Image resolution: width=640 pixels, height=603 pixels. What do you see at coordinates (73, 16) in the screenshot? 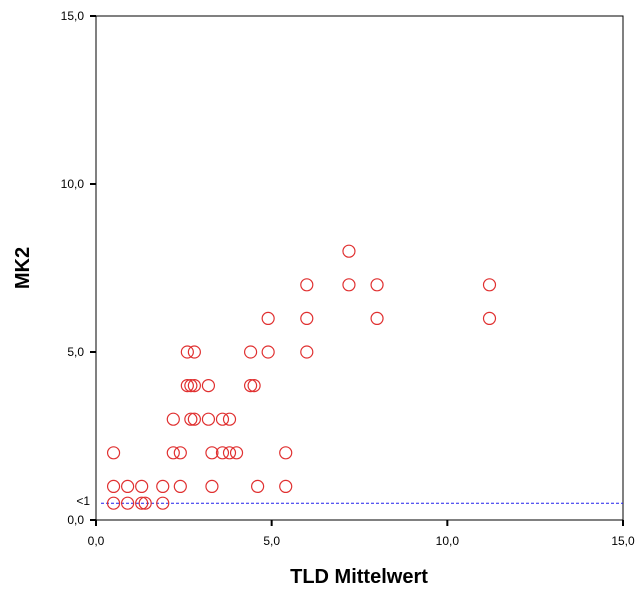
I see `y-tick-label: 15,0` at bounding box center [73, 16].